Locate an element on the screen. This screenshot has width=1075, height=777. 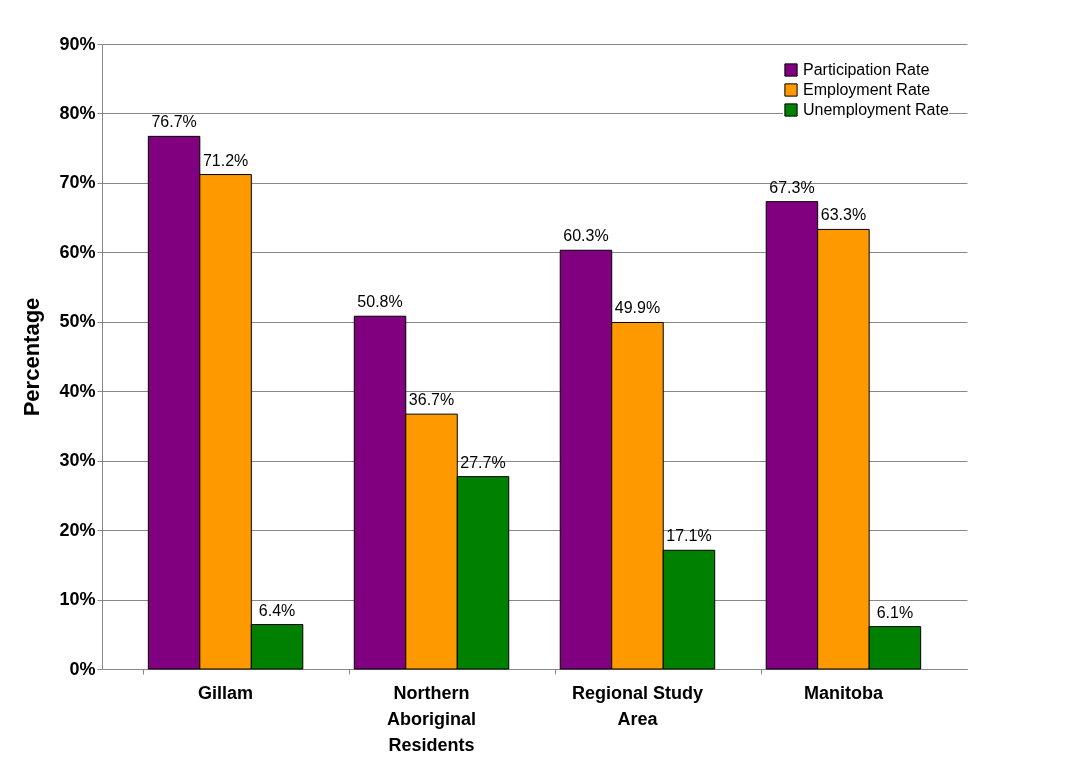
data-label: 76.7% is located at coordinates (174, 122).